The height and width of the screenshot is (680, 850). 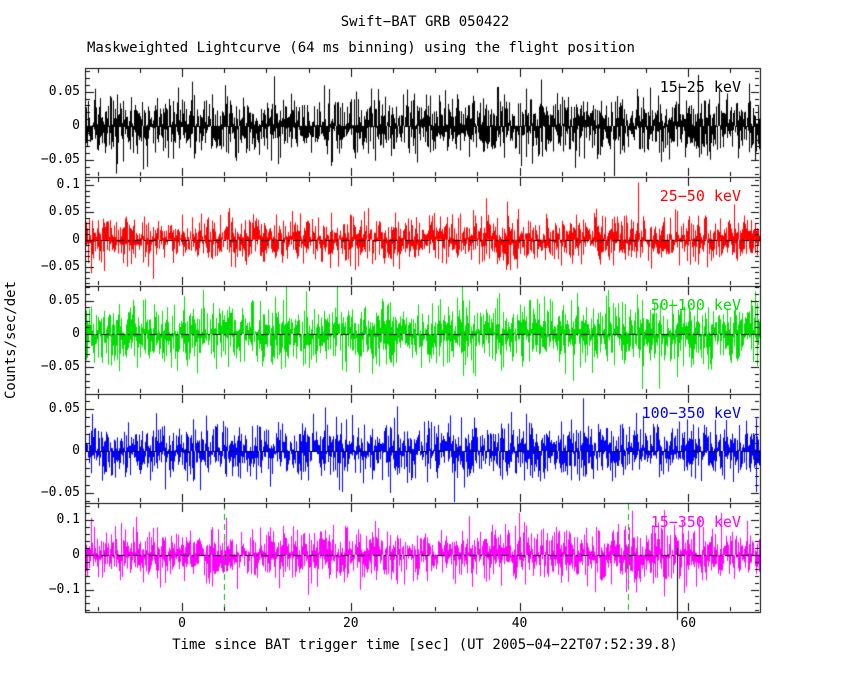 What do you see at coordinates (700, 196) in the screenshot?
I see `panel-label-25-50-kev: 25−50 keV` at bounding box center [700, 196].